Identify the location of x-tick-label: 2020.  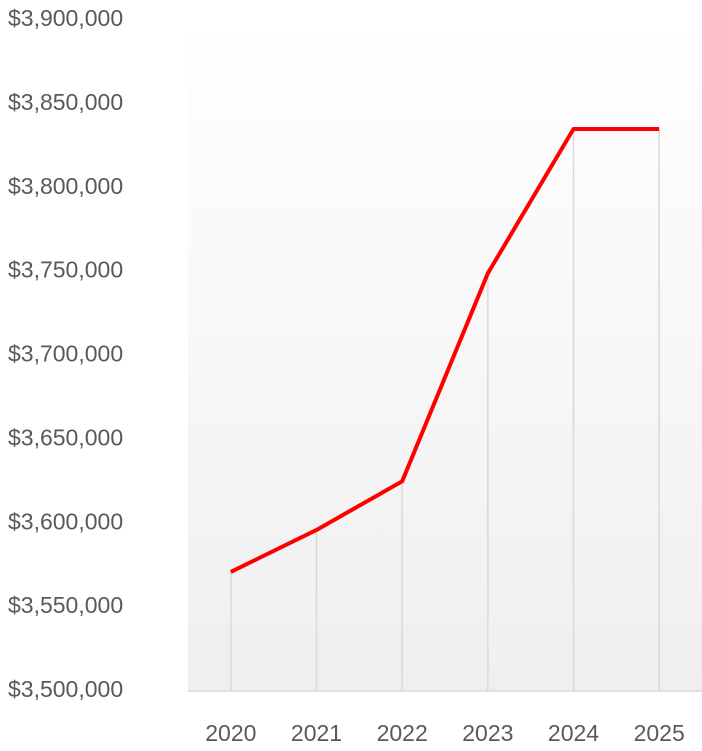
(230, 733).